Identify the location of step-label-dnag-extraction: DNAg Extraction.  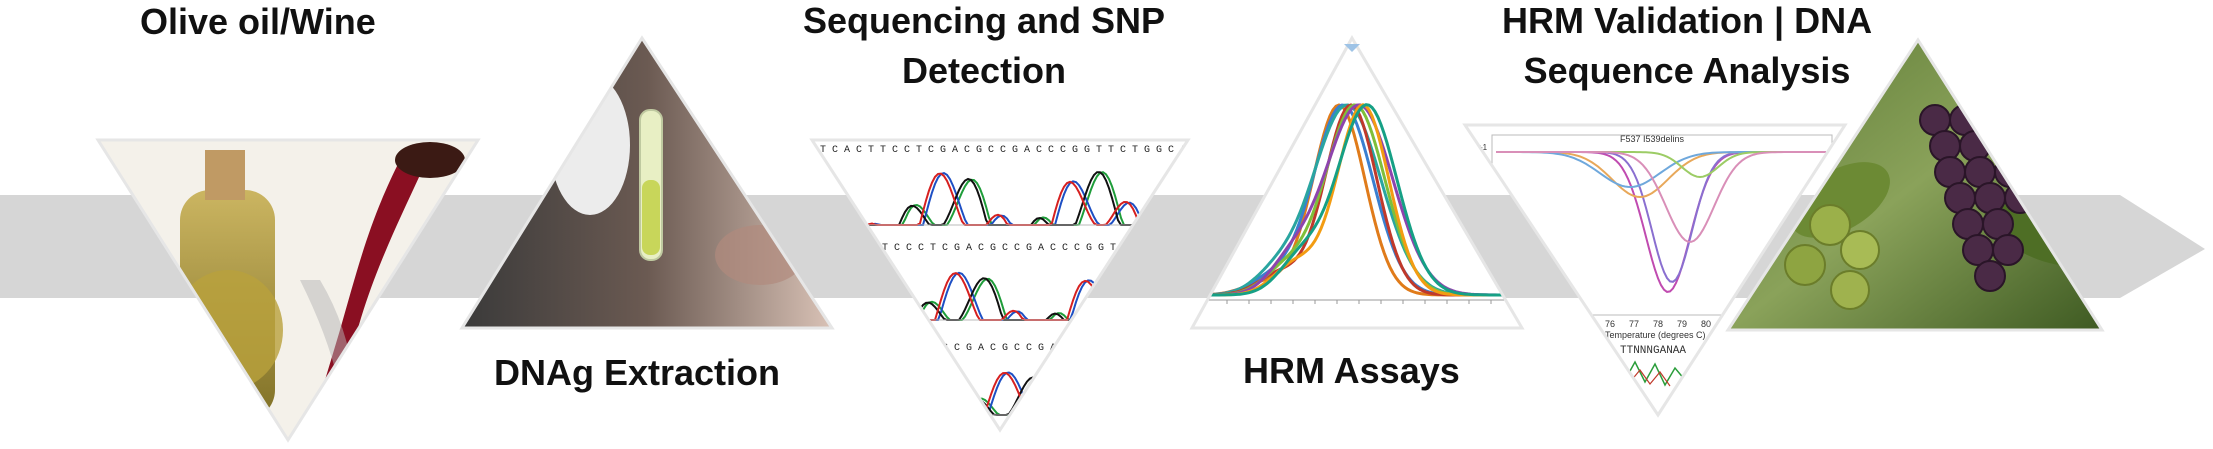
(637, 373).